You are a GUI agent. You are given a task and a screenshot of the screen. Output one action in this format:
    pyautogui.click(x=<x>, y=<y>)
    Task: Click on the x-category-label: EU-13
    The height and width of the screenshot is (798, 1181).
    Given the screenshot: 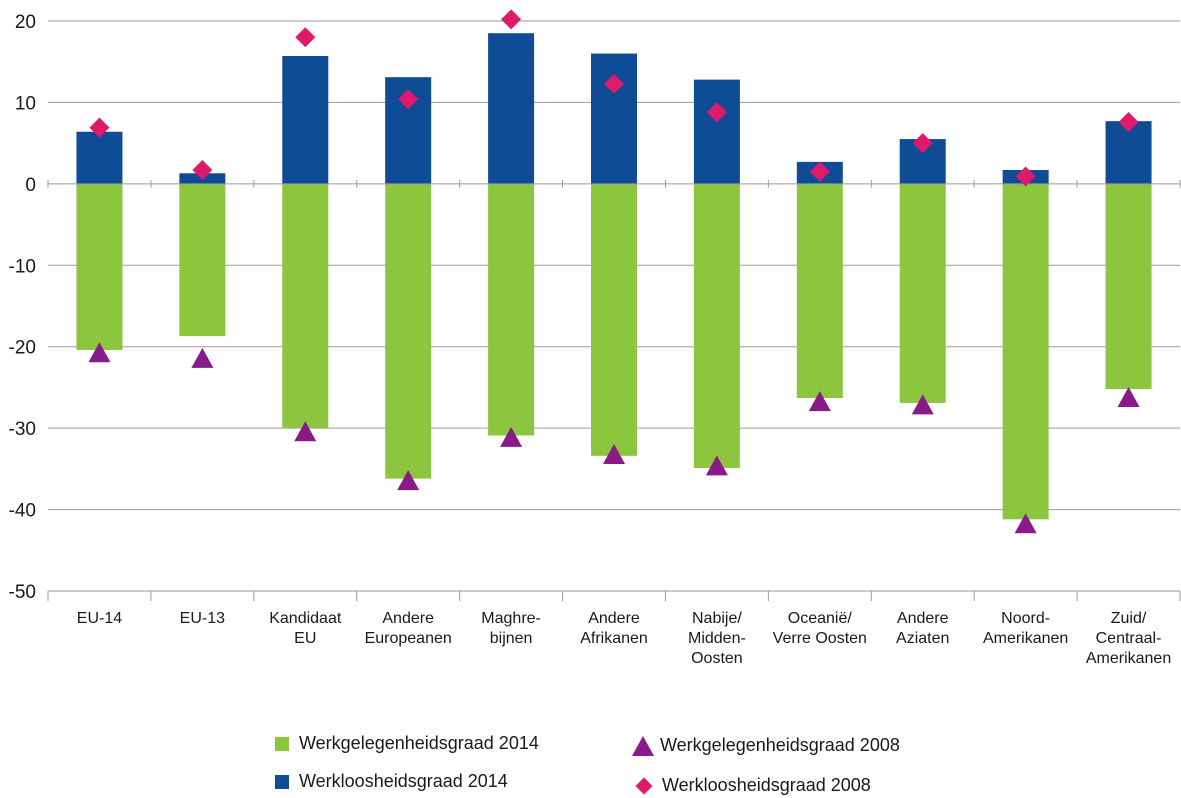 What is the action you would take?
    pyautogui.click(x=202, y=618)
    